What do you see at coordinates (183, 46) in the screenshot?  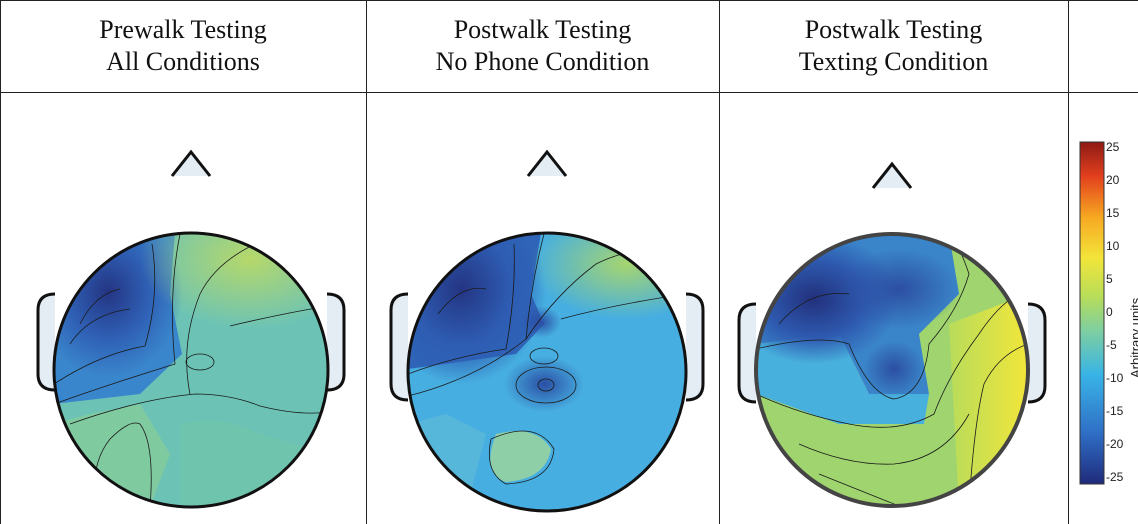 I see `panel-header-prewalk: Prewalk Testing All Conditions` at bounding box center [183, 46].